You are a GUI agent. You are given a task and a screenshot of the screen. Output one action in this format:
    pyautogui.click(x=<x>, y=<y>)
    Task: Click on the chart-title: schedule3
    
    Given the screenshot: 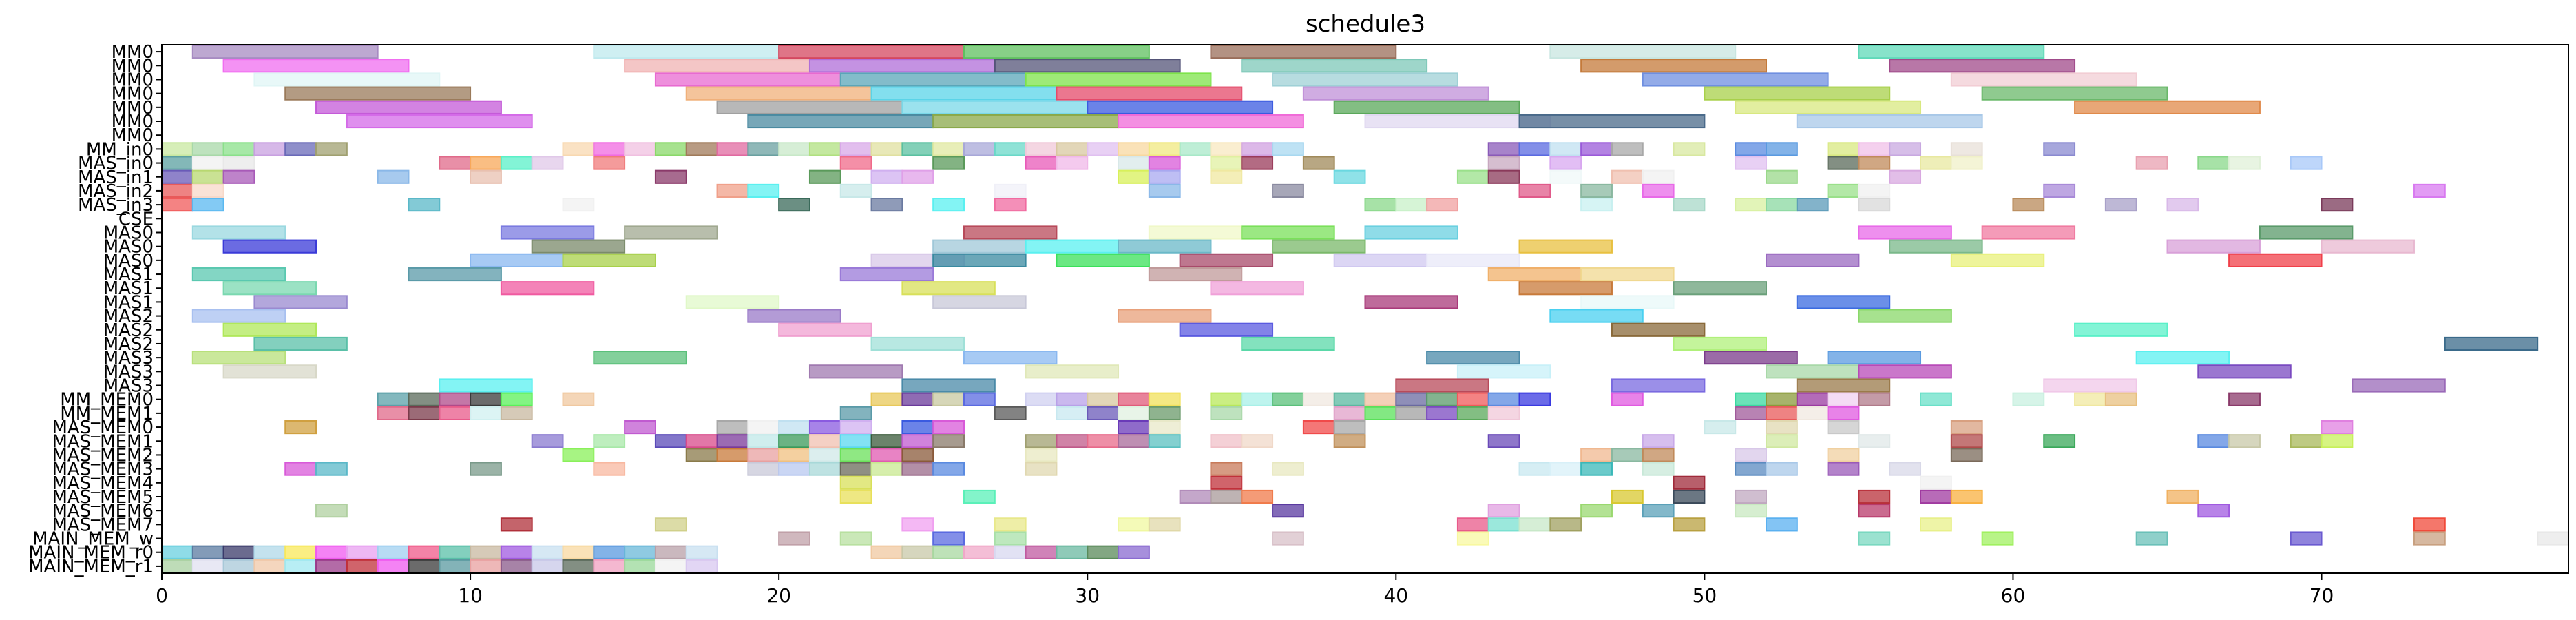 What is the action you would take?
    pyautogui.click(x=1365, y=24)
    